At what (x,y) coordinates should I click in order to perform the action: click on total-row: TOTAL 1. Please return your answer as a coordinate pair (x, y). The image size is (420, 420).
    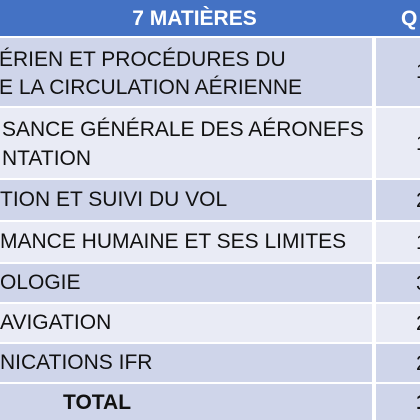
    Looking at the image, I should click on (210, 402).